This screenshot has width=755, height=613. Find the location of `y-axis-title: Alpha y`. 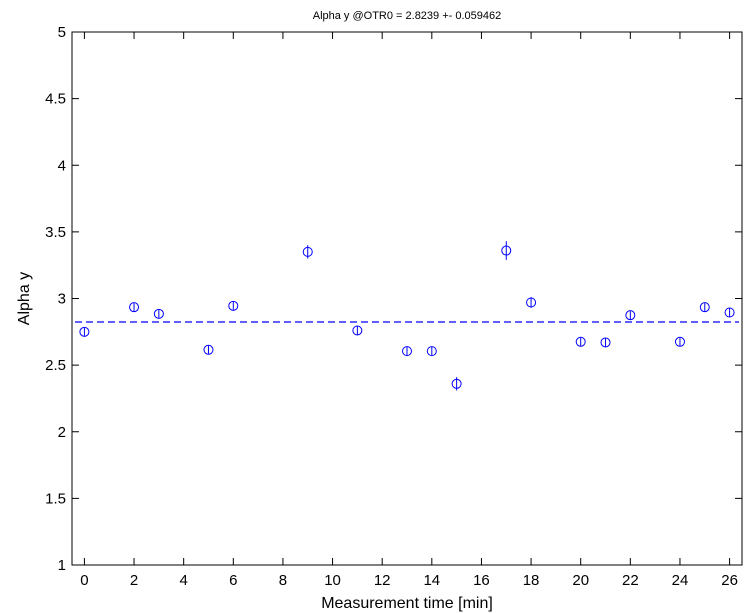

y-axis-title: Alpha y is located at coordinates (24, 298).